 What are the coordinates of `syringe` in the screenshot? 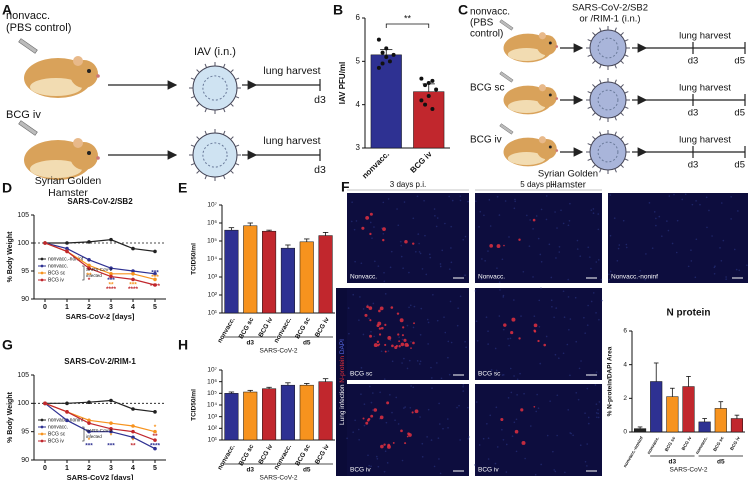 It's located at (506, 129).